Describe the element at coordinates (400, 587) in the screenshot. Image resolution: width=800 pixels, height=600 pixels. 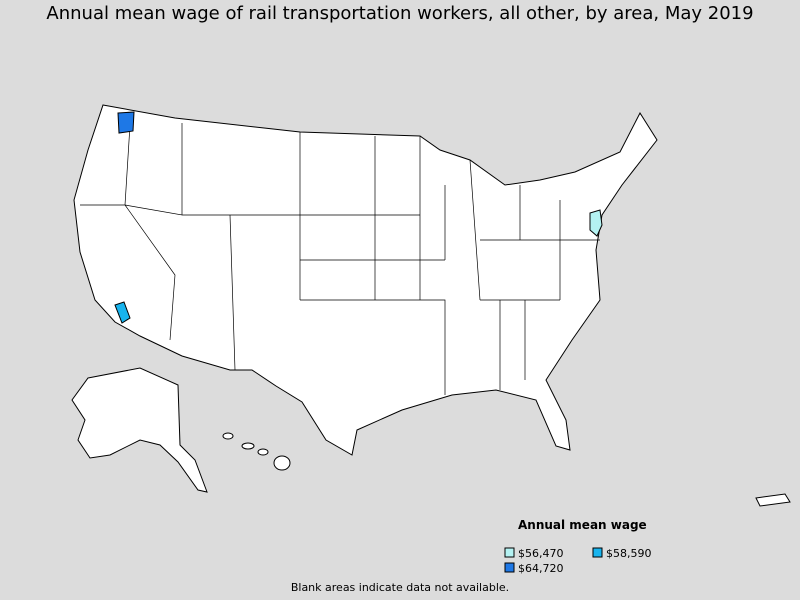
I see `footnote: Blank areas indicate data not available.` at that location.